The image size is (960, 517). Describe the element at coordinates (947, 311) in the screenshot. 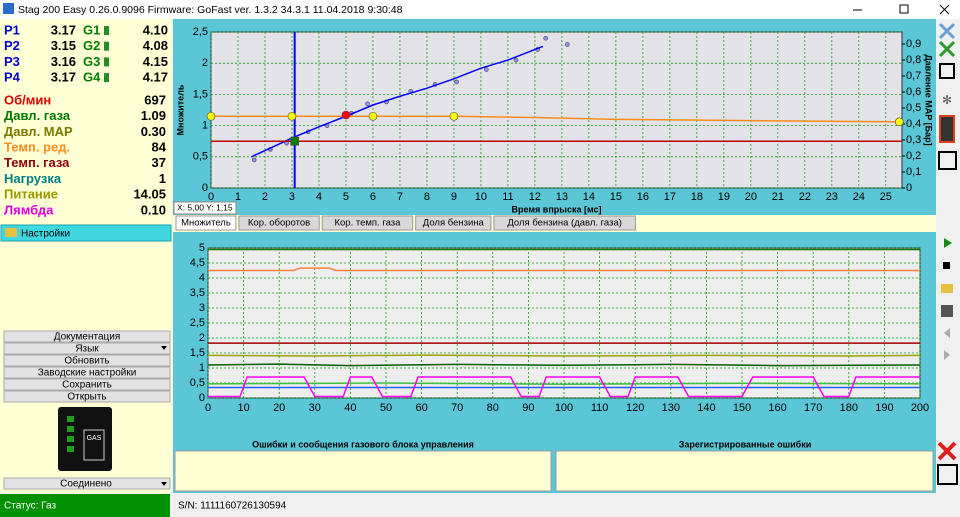

I see `save-button` at that location.